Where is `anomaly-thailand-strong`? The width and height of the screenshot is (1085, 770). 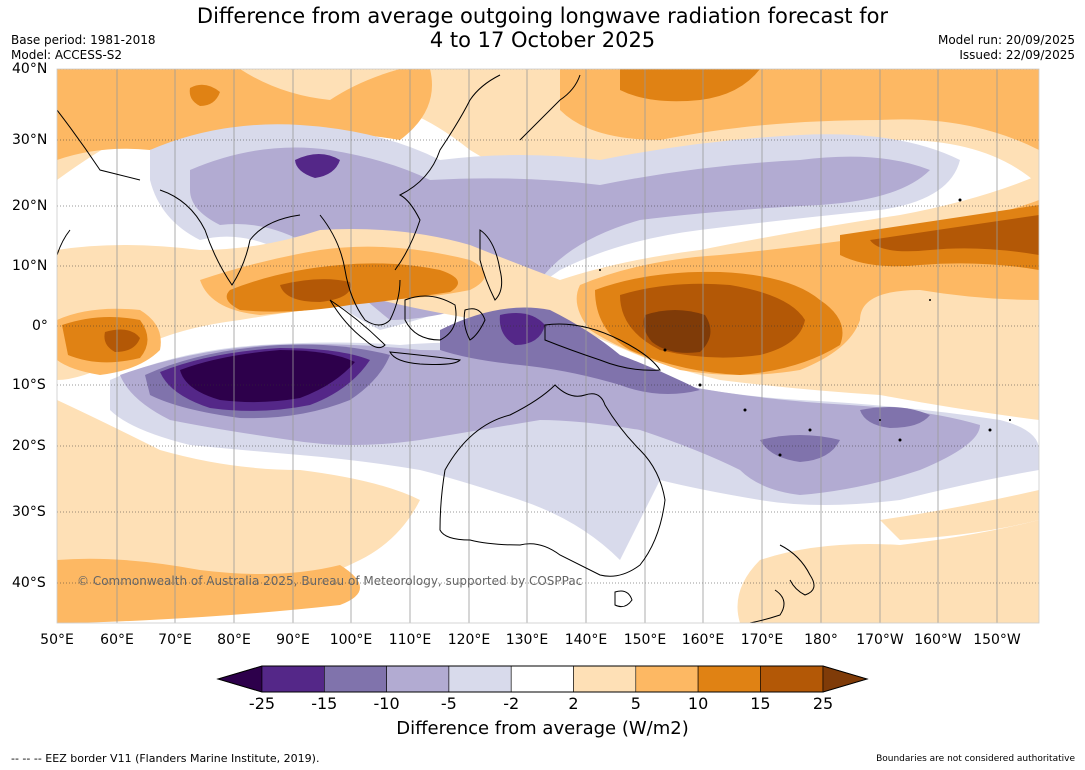
anomaly-thailand-strong is located at coordinates (315, 290).